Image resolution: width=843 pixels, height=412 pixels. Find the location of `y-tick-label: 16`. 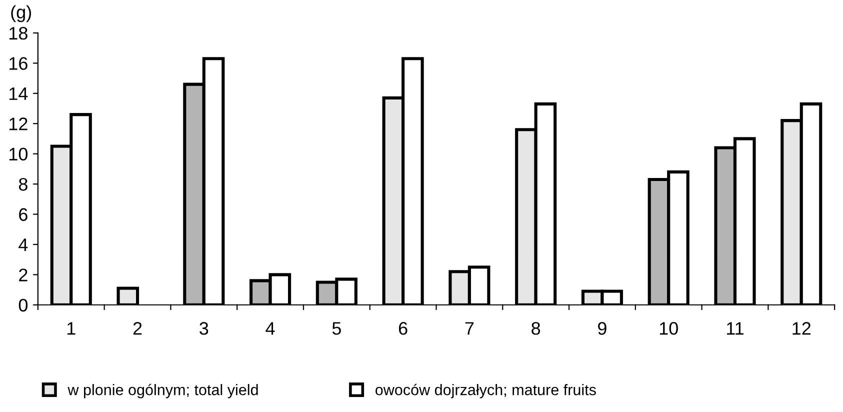

y-tick-label: 16 is located at coordinates (19, 63).